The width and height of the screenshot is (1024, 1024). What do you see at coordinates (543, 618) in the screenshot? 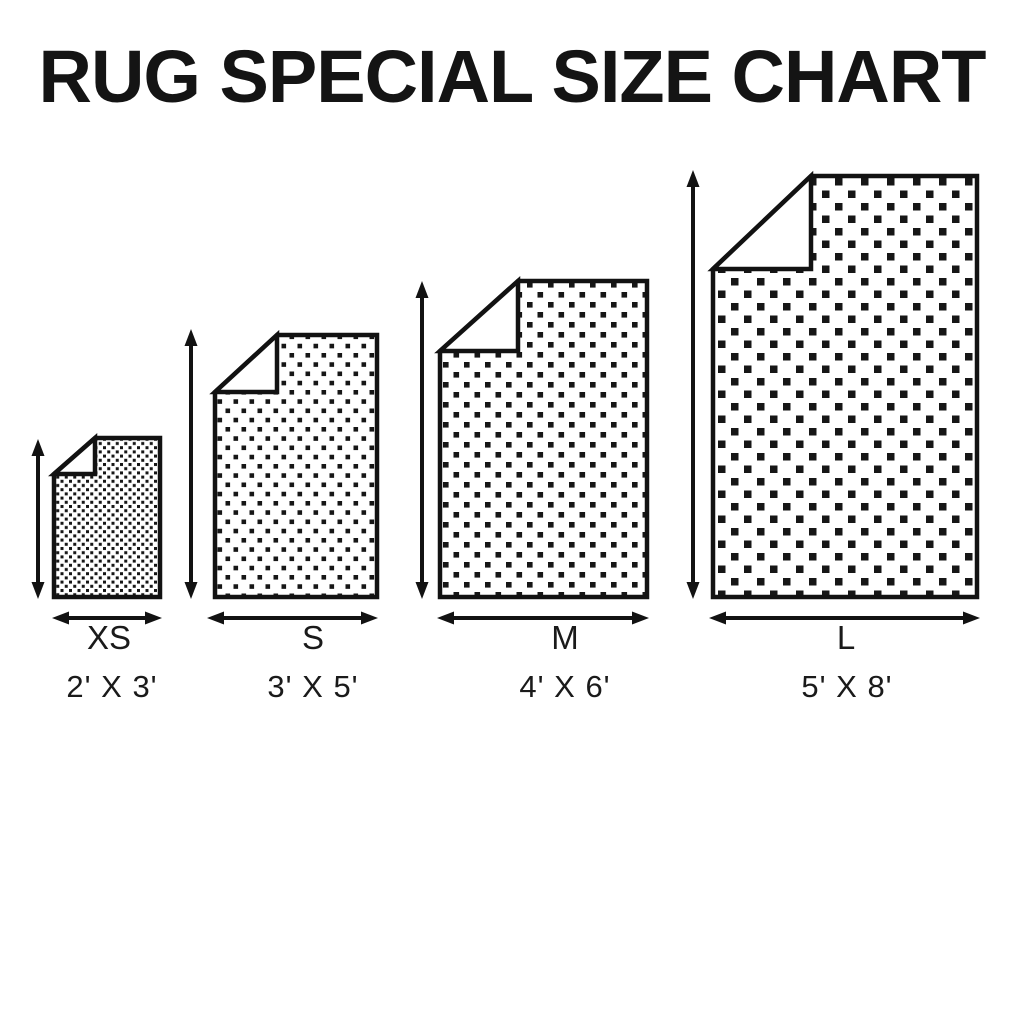
I see `width-arrow-m` at bounding box center [543, 618].